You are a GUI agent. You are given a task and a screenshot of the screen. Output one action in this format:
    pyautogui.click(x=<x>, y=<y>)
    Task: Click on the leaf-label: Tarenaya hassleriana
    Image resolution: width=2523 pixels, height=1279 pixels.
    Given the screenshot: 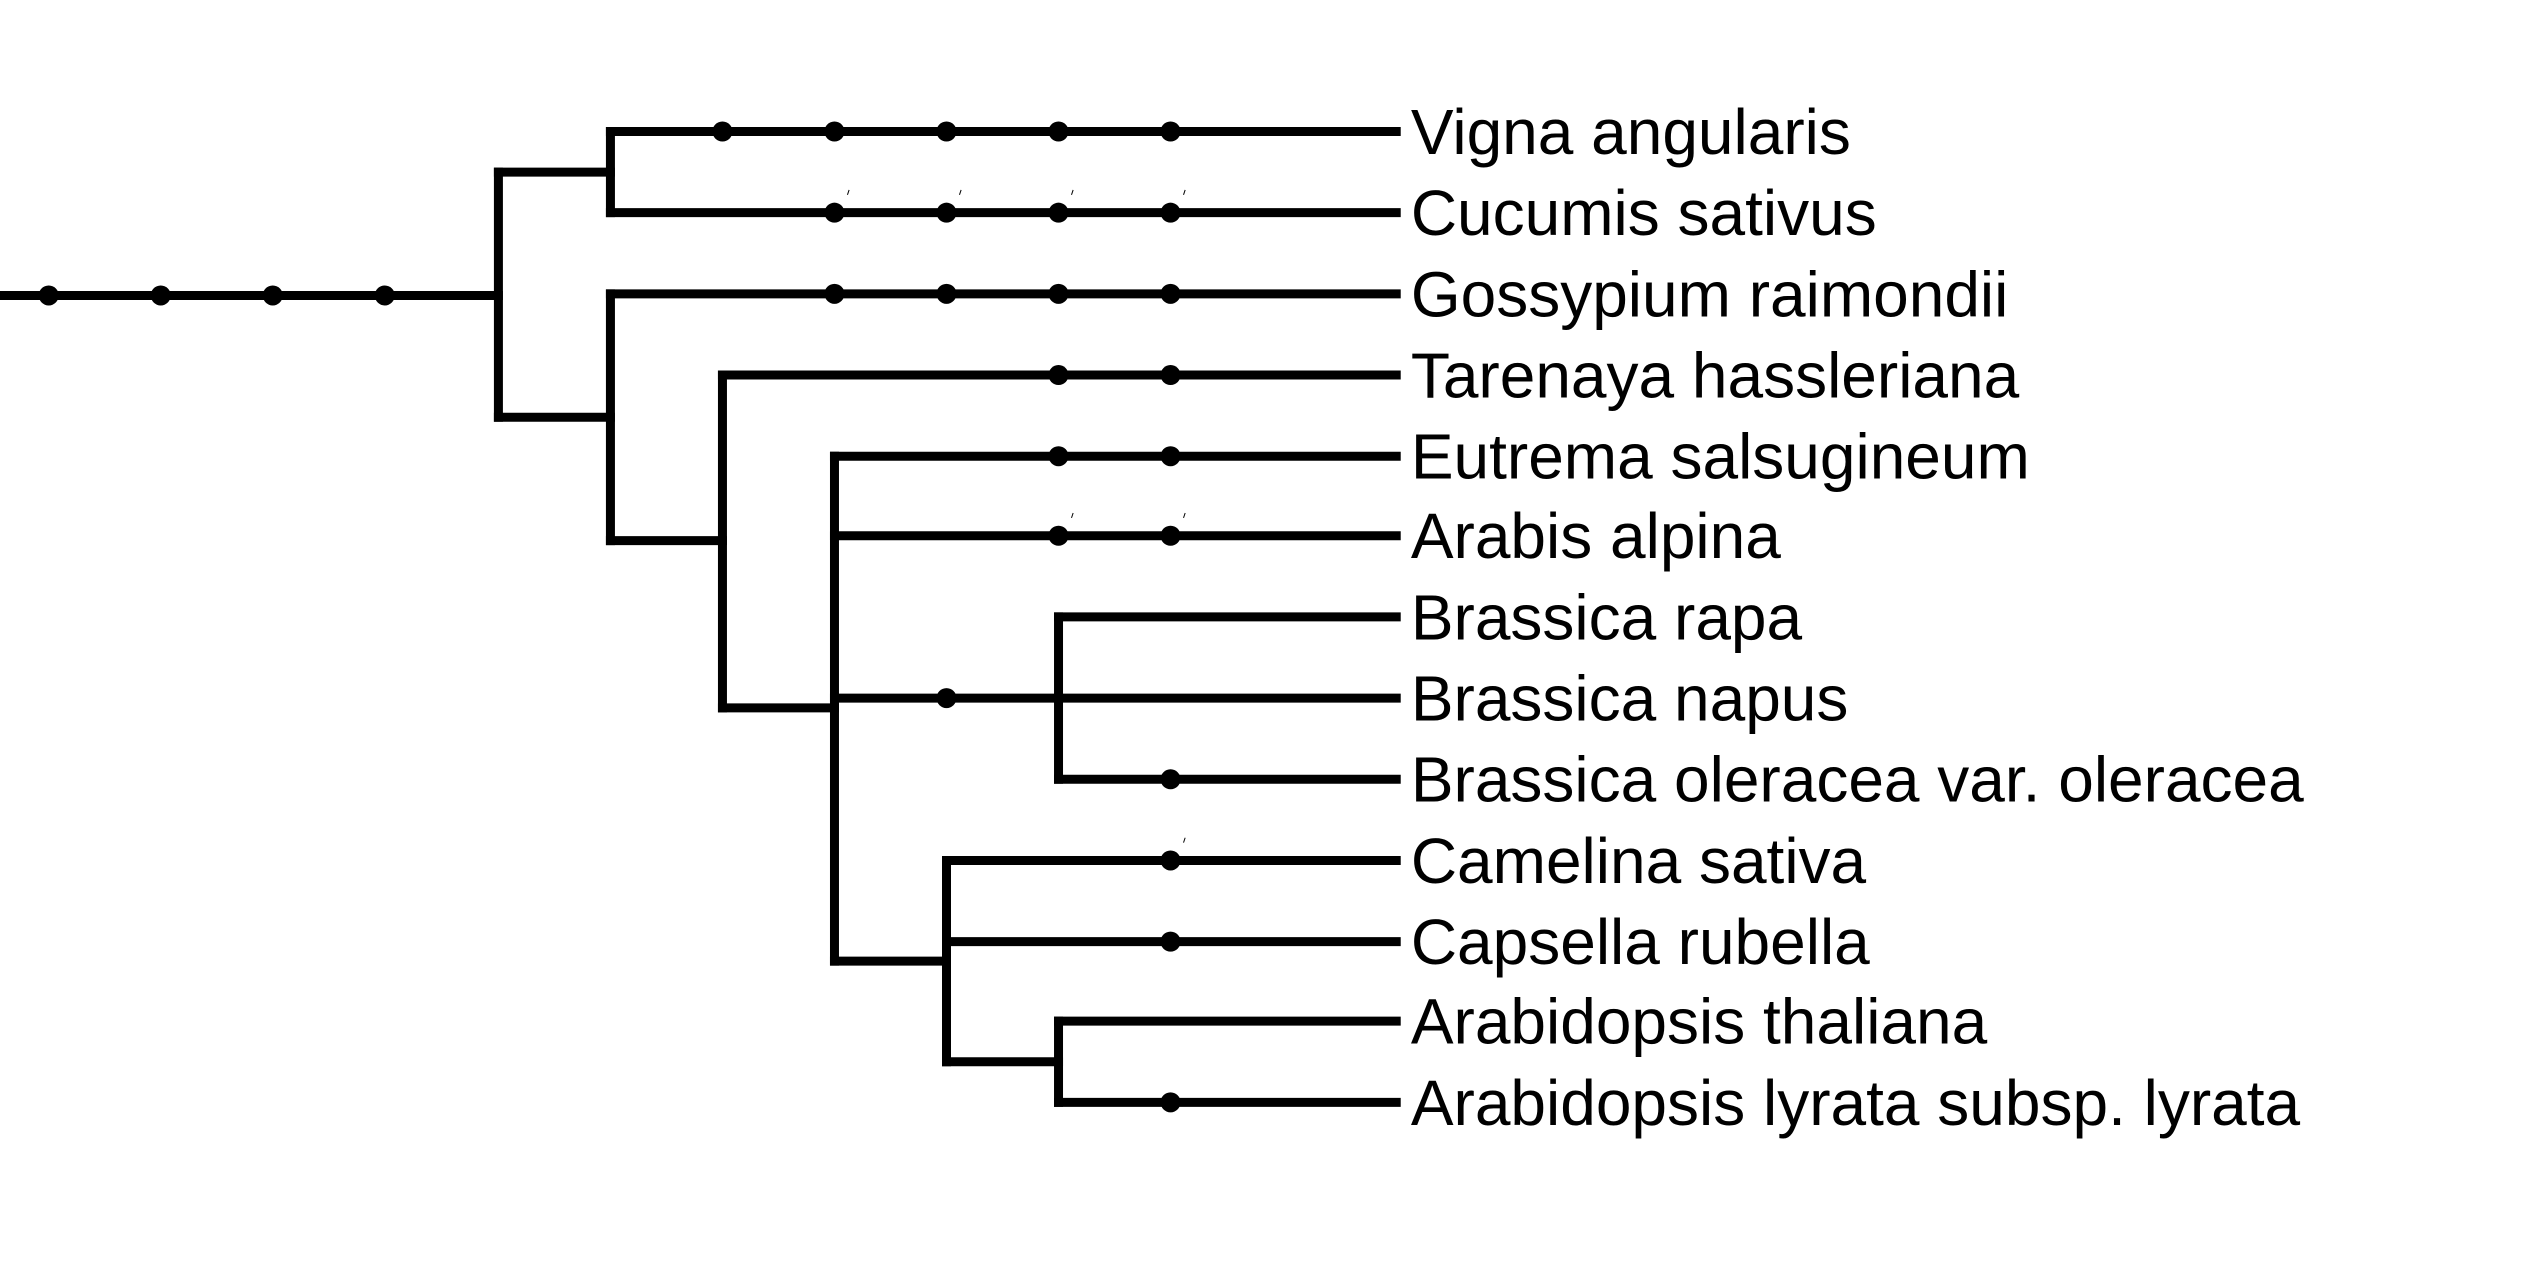 What is the action you would take?
    pyautogui.click(x=1715, y=375)
    